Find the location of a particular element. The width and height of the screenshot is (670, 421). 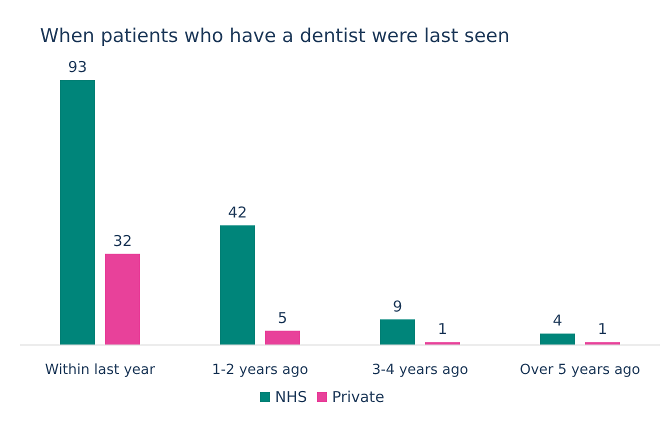

data-label: 32 is located at coordinates (122, 241).